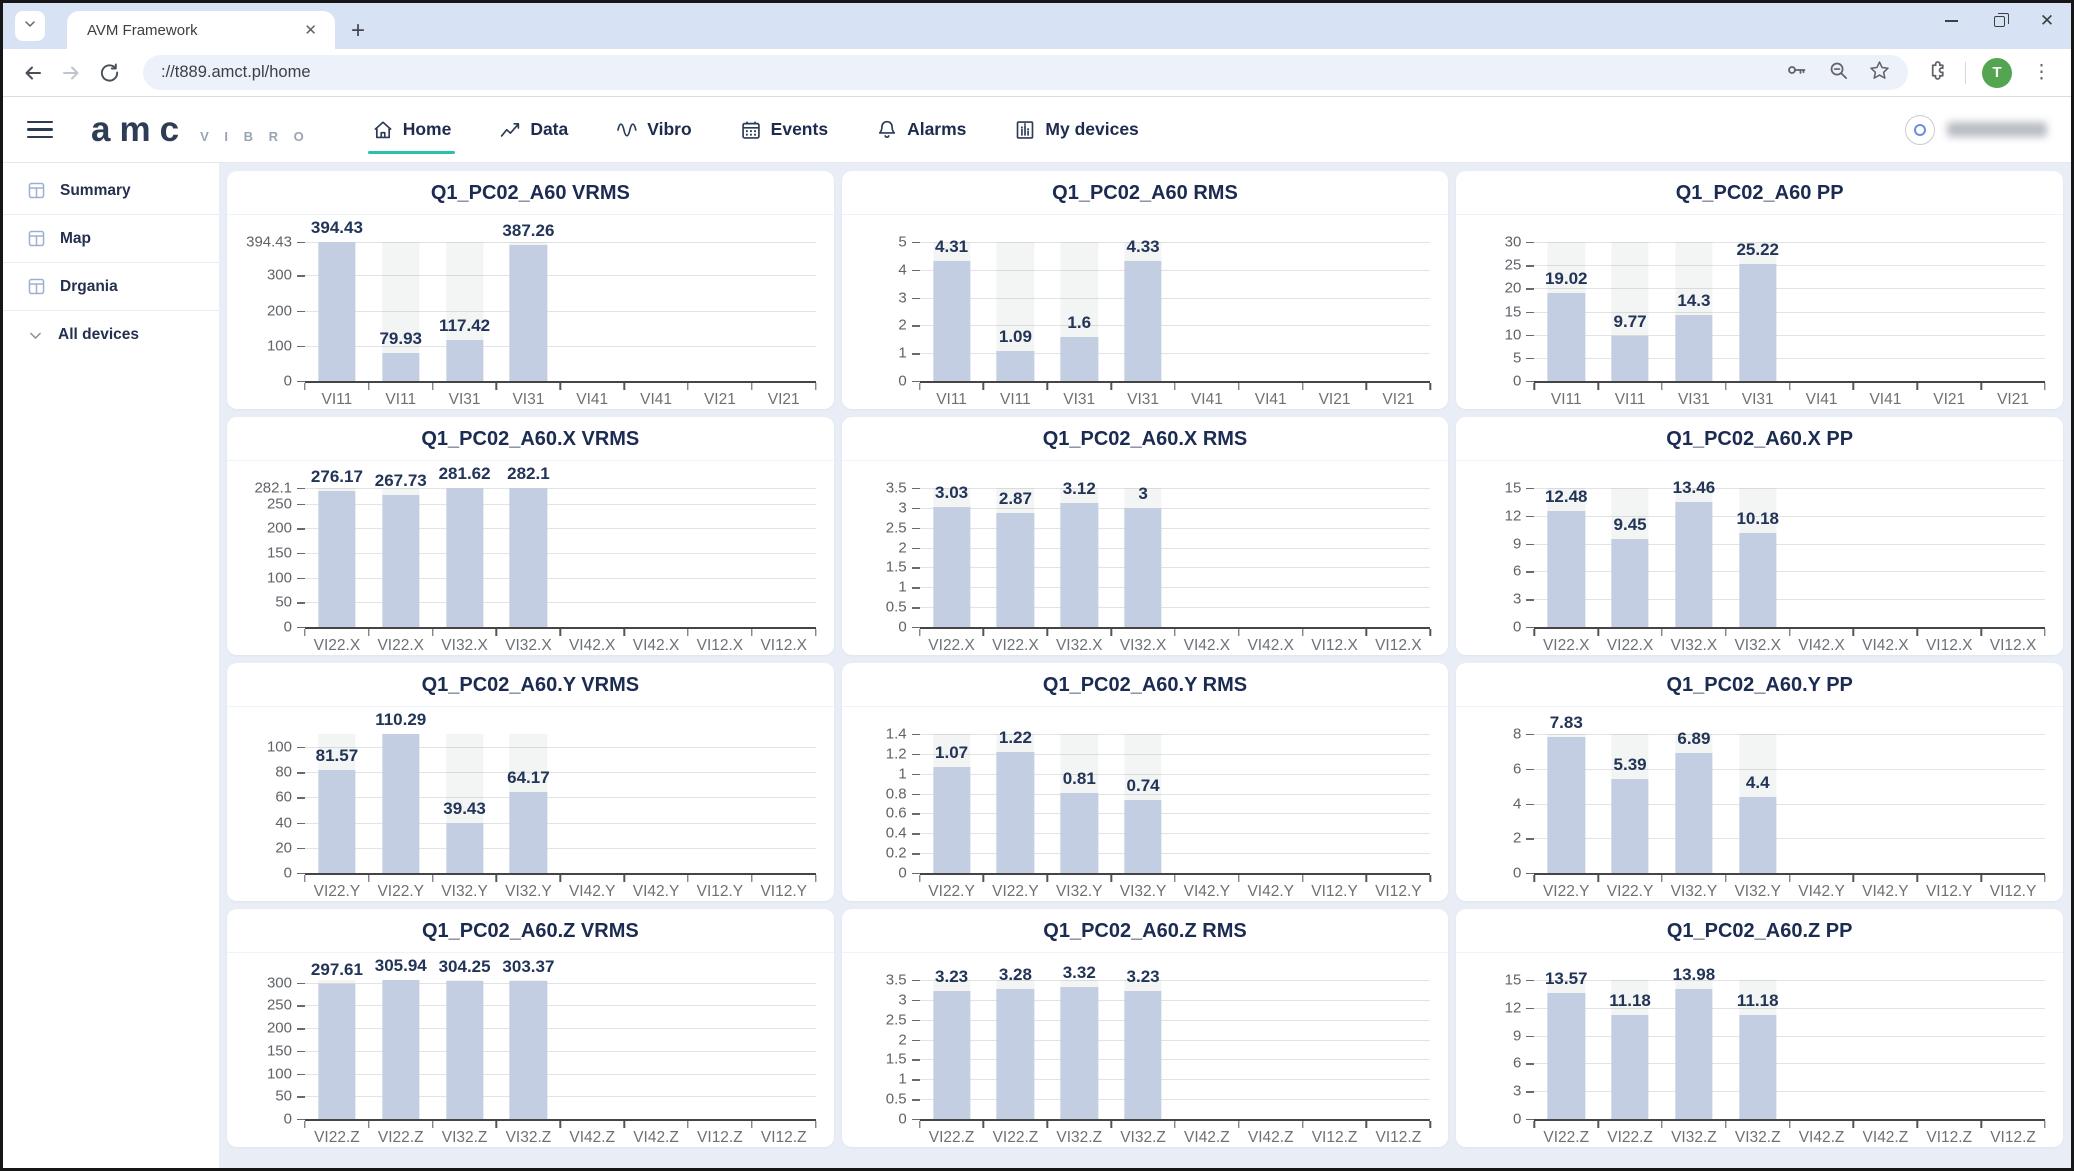 The width and height of the screenshot is (2074, 1171). I want to click on x-axis-category-label: VI32.Z, so click(528, 1137).